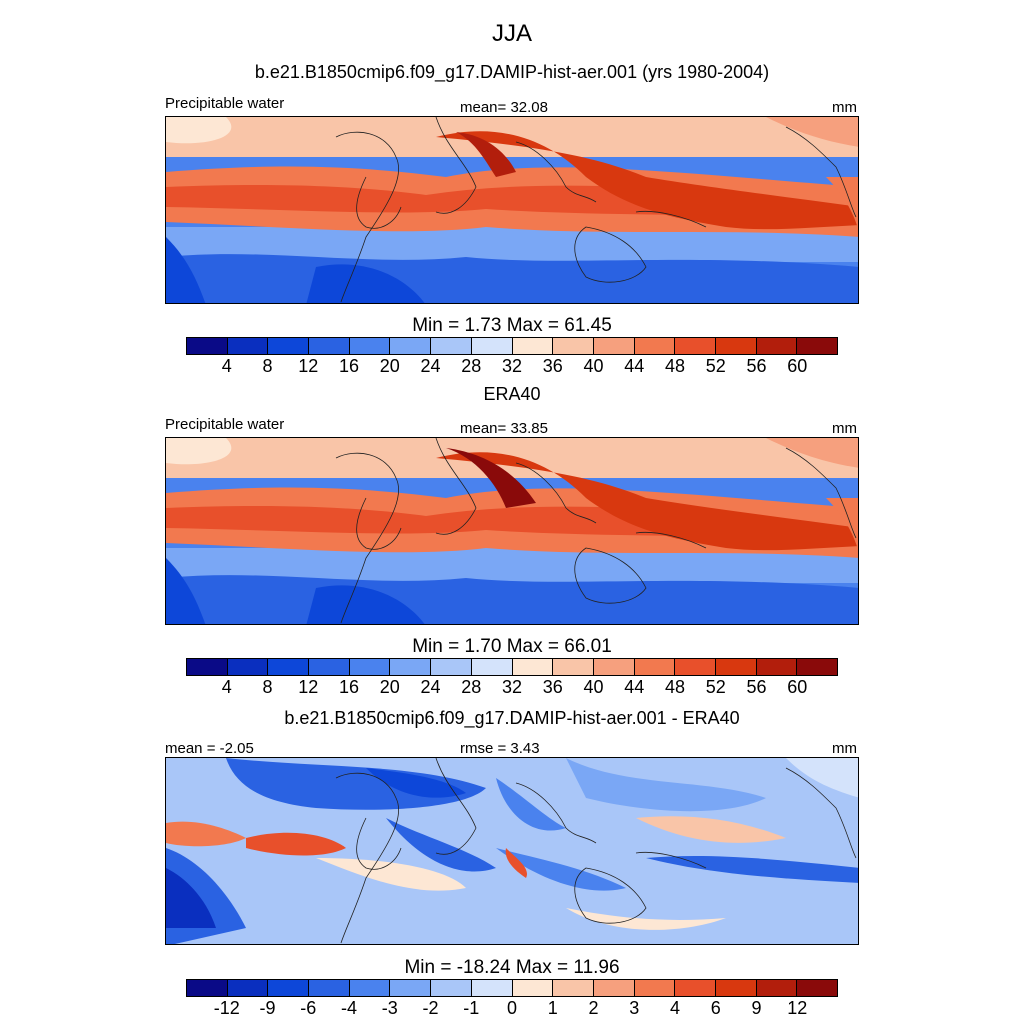 The height and width of the screenshot is (1024, 1024). Describe the element at coordinates (389, 1008) in the screenshot. I see `colorbar-tick-label: -3` at that location.